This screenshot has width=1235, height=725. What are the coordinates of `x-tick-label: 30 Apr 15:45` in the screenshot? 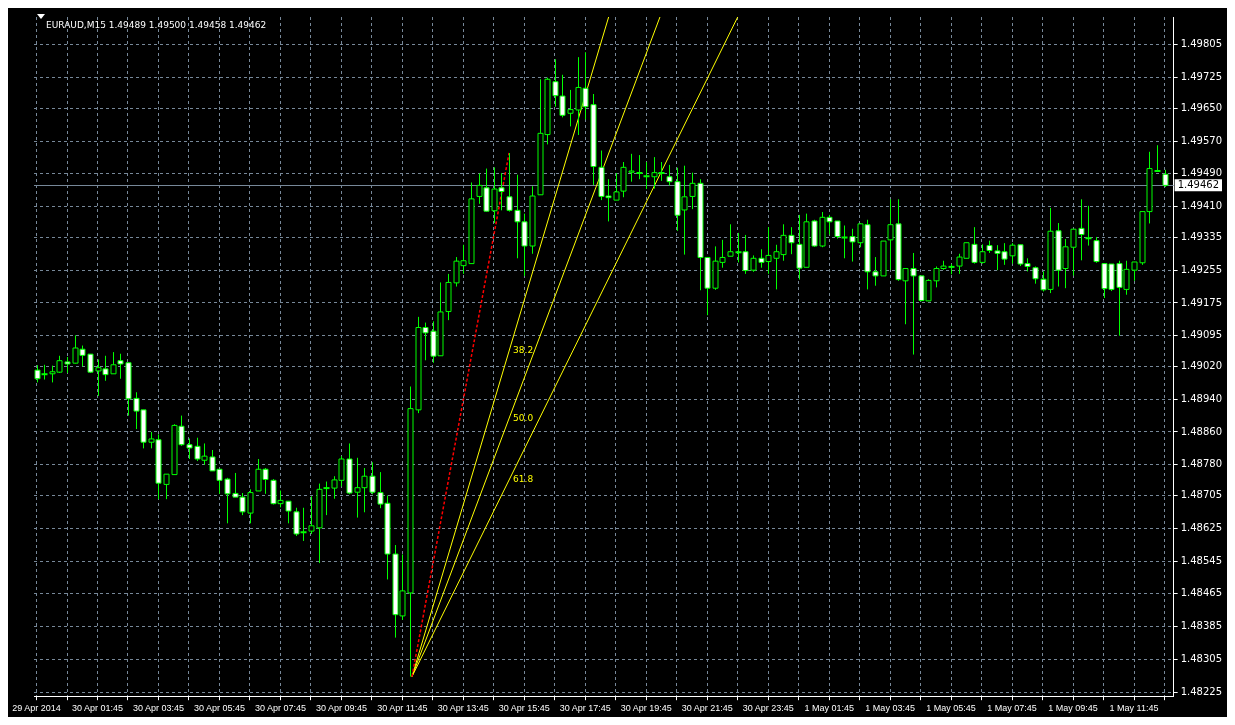 It's located at (524, 708).